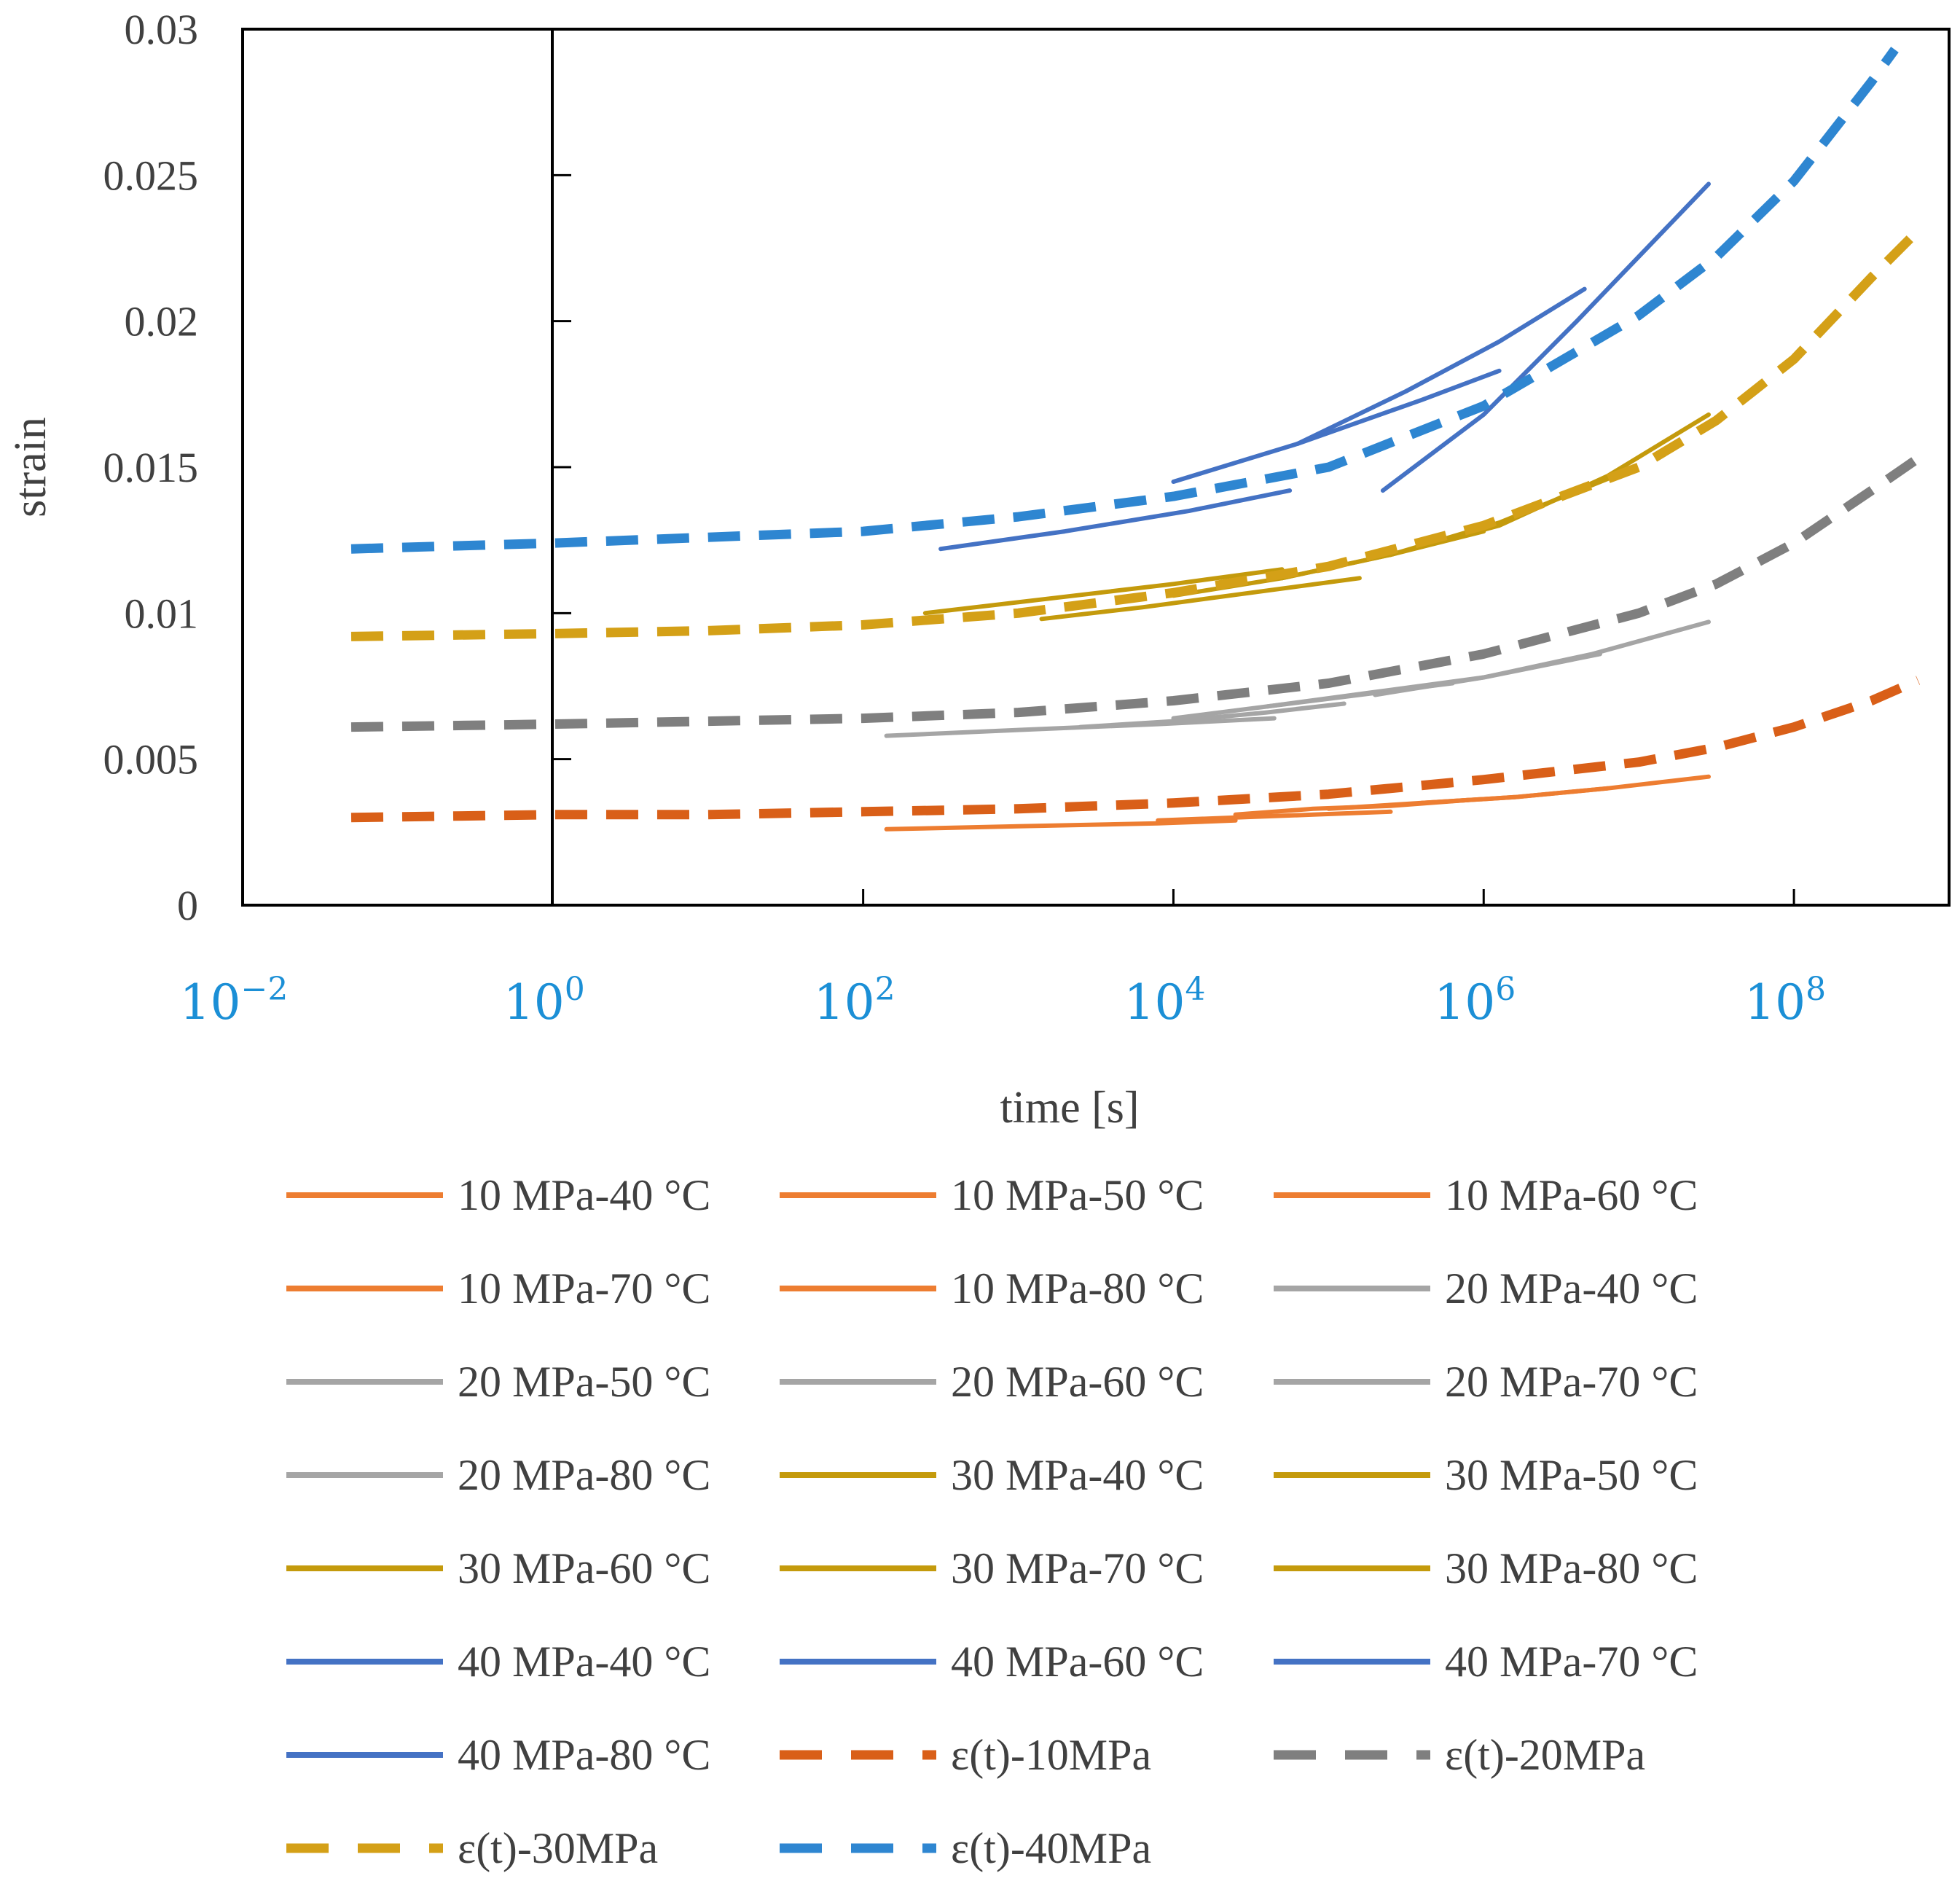  I want to click on series-line-40-mpa-60-c, so click(1336, 426).